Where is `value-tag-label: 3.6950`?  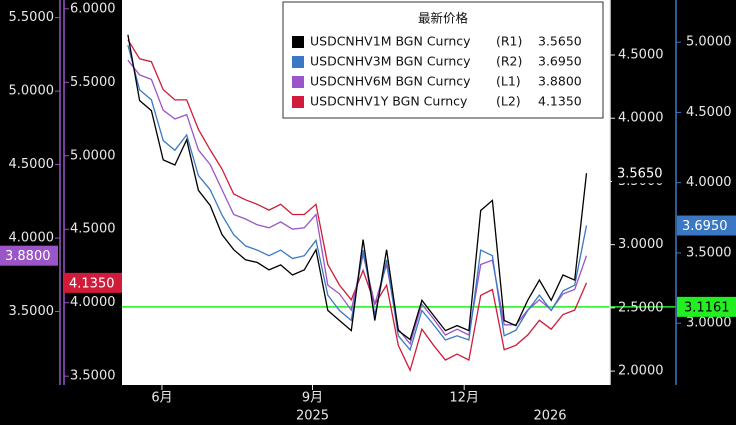
value-tag-label: 3.6950 is located at coordinates (705, 226).